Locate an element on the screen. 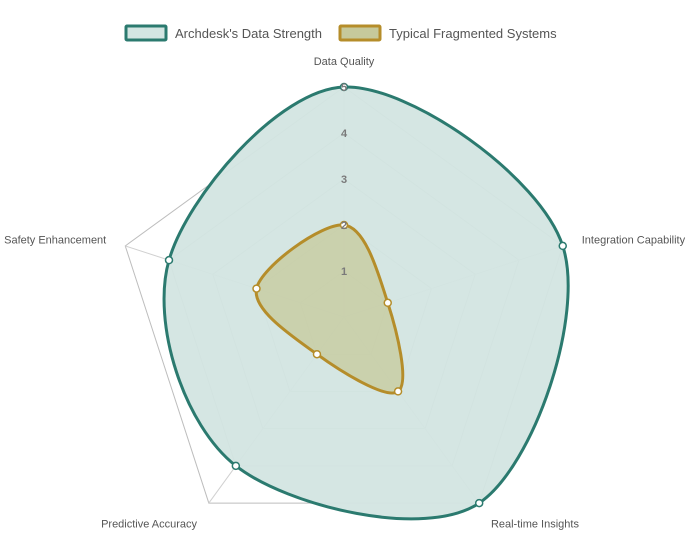 This screenshot has height=554, width=692. radial-ticks: 1 2 3 4 5 is located at coordinates (344, 180).